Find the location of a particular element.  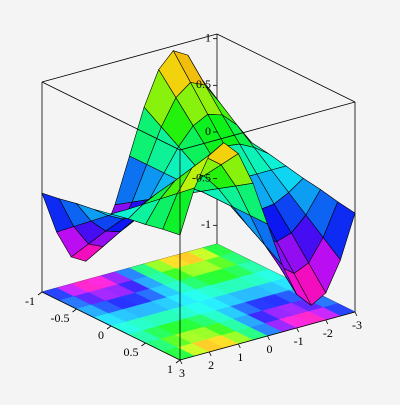

z-tick-label: -0.5 is located at coordinates (201, 177).